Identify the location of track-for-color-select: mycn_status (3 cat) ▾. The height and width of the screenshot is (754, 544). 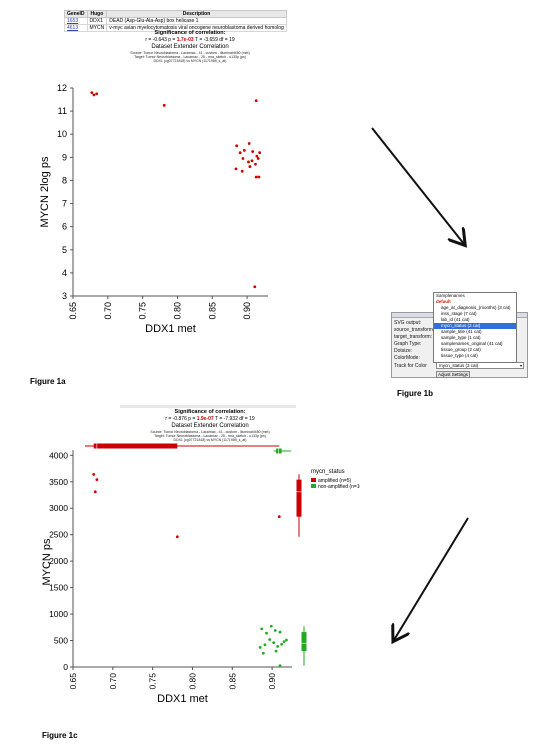
(480, 365).